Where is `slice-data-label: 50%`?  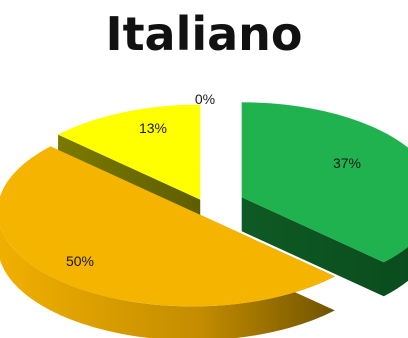
slice-data-label: 50% is located at coordinates (80, 261).